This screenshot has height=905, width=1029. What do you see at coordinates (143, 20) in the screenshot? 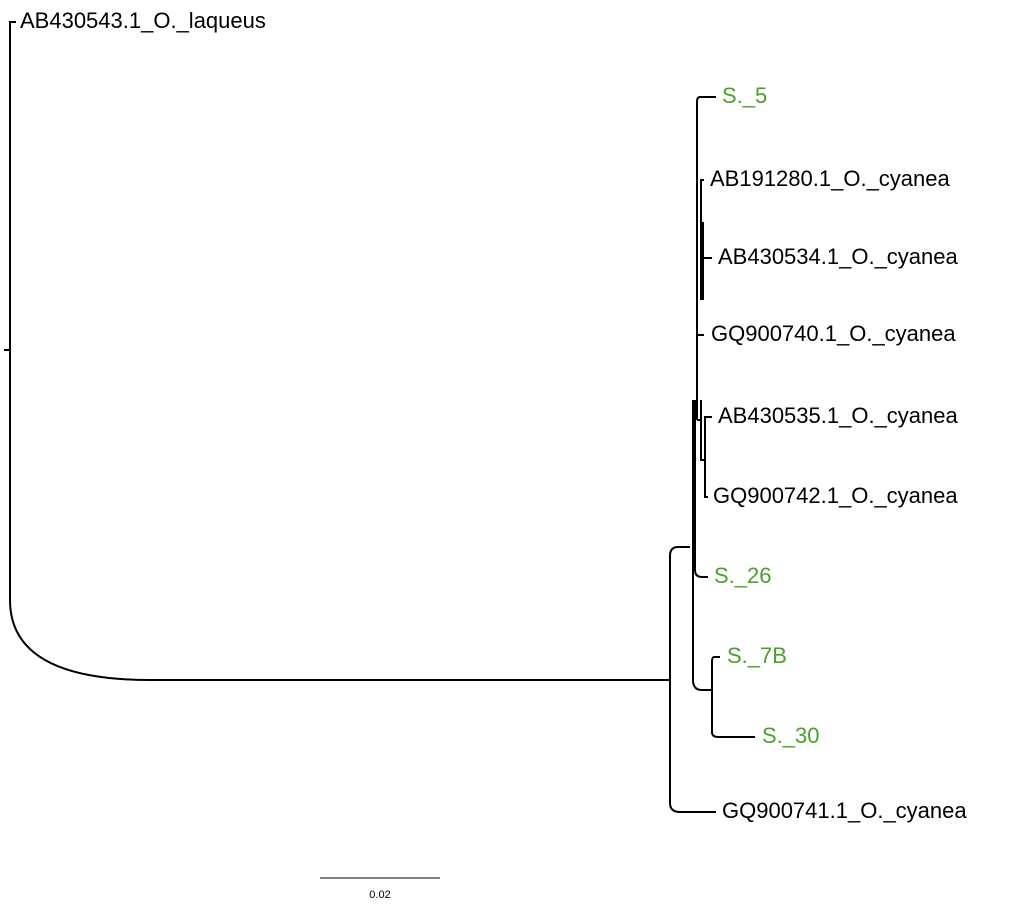
I see `leaf-label: AB430543.1_O._laqueus` at bounding box center [143, 20].